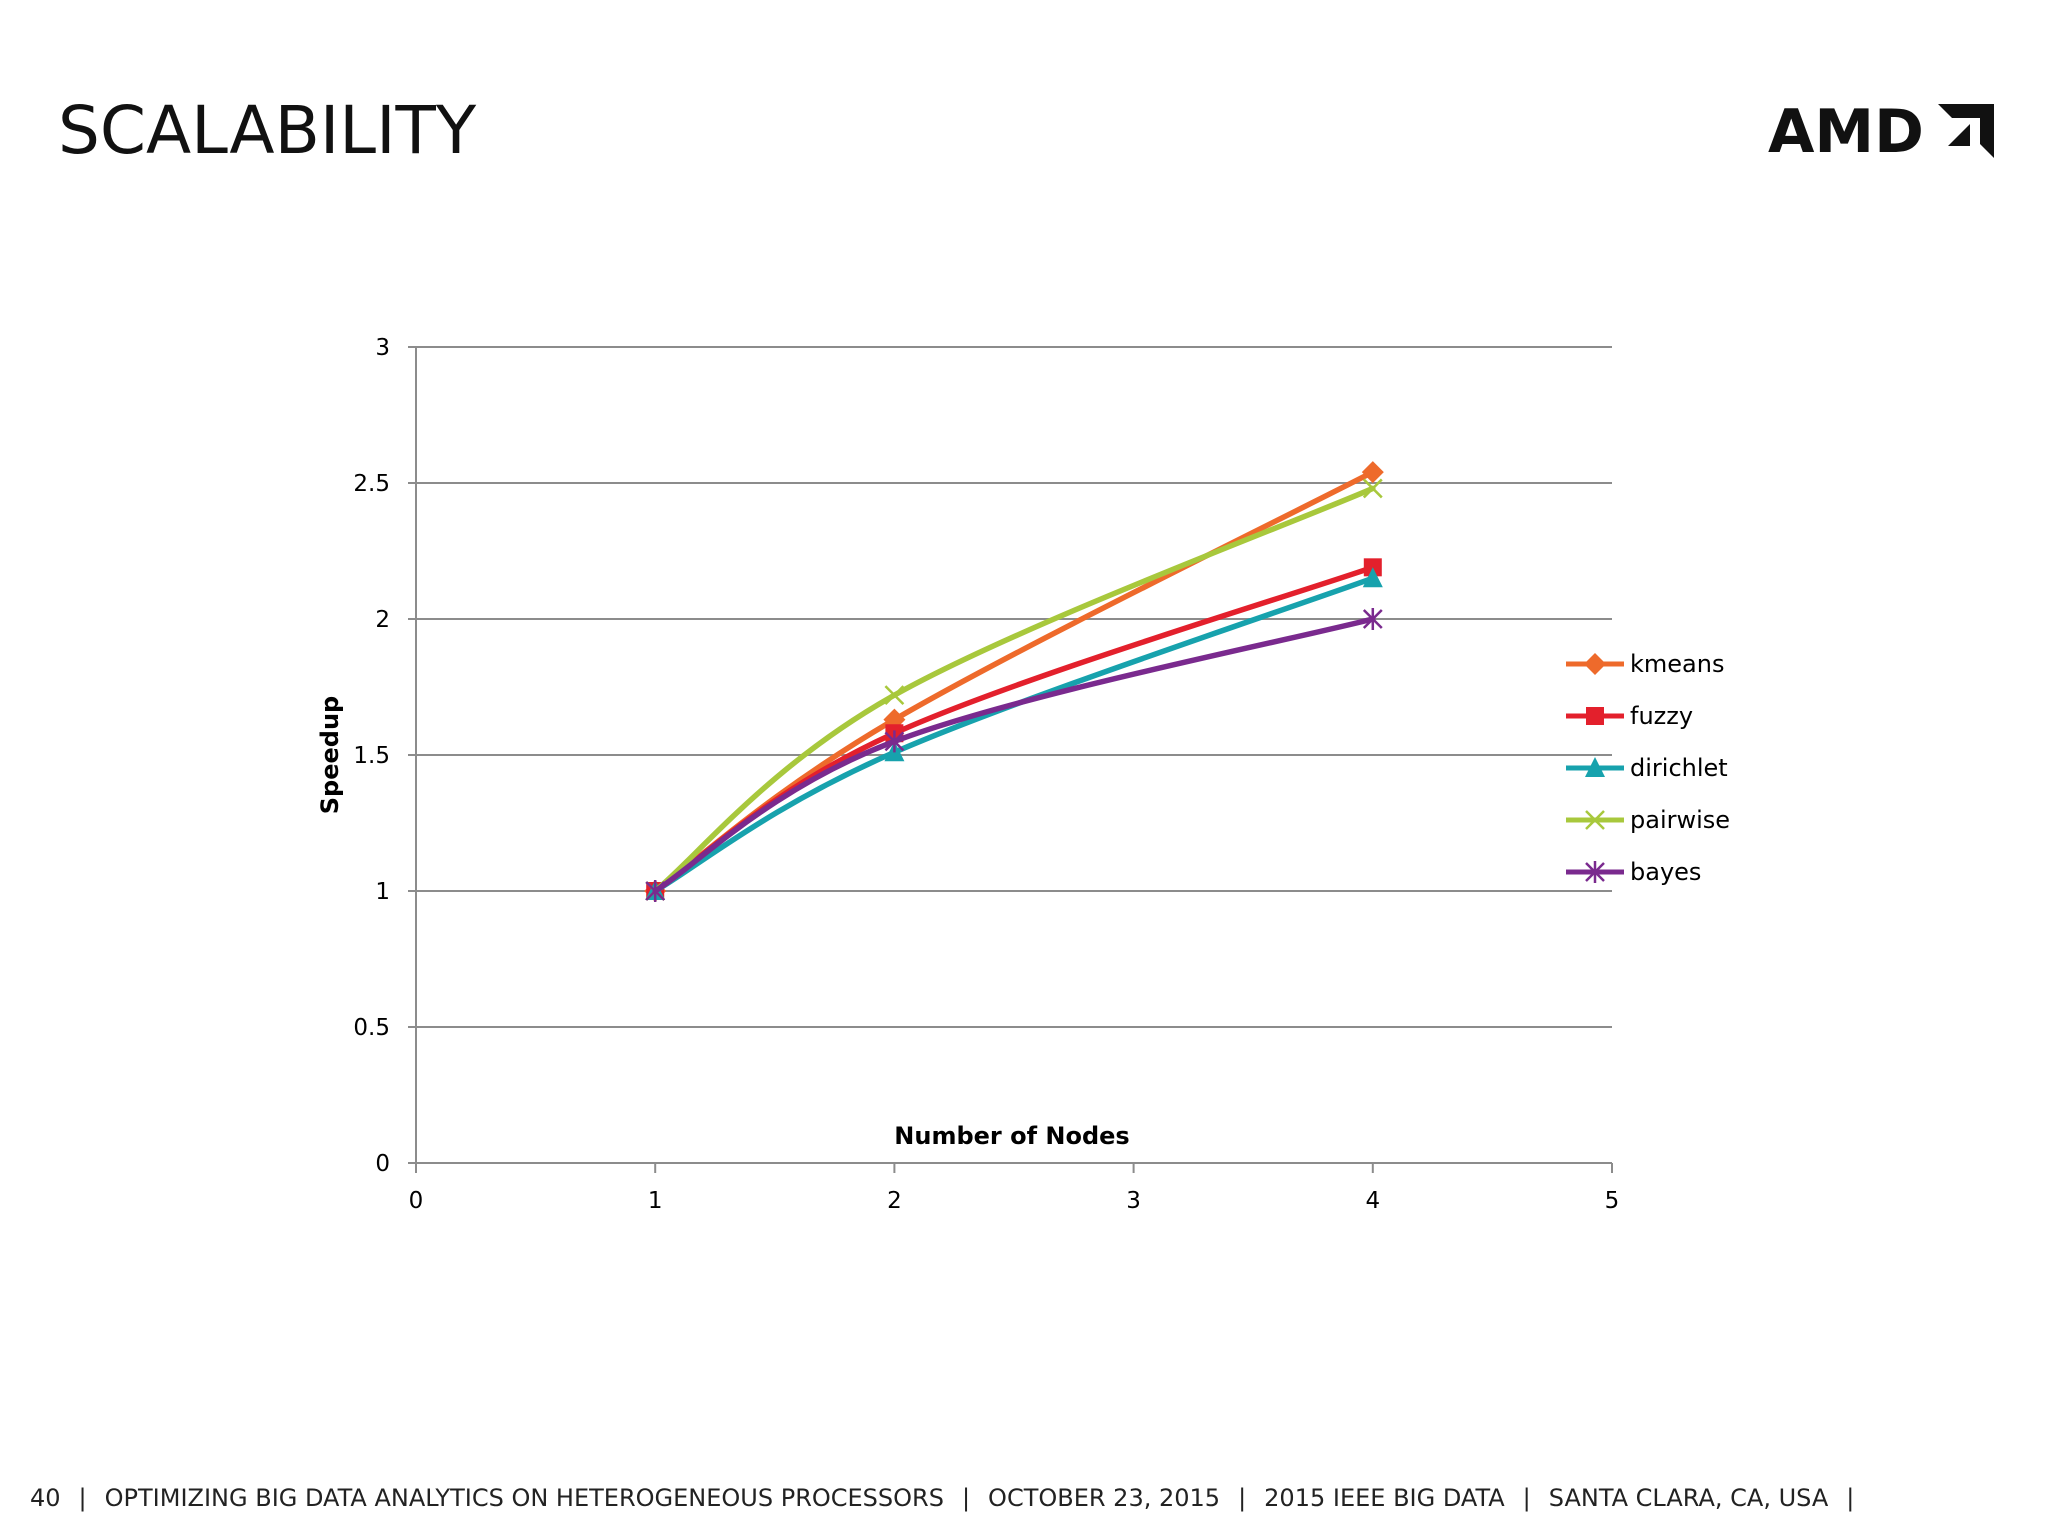 The width and height of the screenshot is (2048, 1536). I want to click on legend-marker-pairwise, so click(1595, 820).